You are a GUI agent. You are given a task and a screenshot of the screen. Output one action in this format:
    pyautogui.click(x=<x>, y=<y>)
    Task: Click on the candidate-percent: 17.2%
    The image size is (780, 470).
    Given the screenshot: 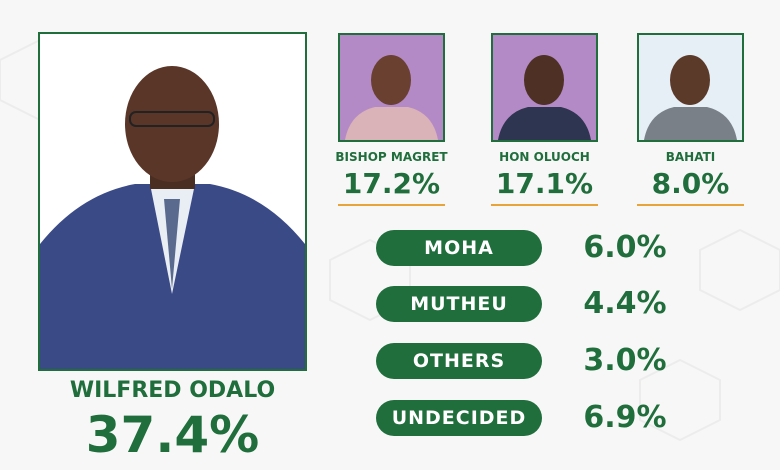 What is the action you would take?
    pyautogui.click(x=391, y=183)
    